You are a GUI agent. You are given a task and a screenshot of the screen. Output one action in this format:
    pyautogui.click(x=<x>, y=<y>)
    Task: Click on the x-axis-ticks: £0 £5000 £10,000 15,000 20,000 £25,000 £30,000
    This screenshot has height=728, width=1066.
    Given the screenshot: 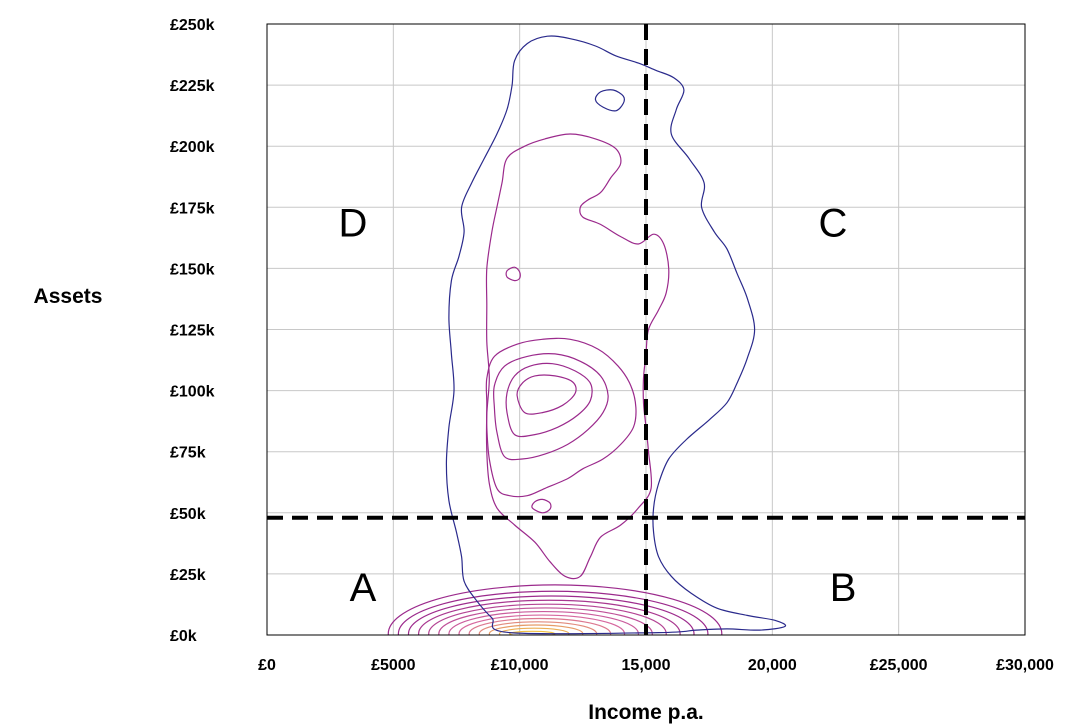 What is the action you would take?
    pyautogui.click(x=656, y=665)
    